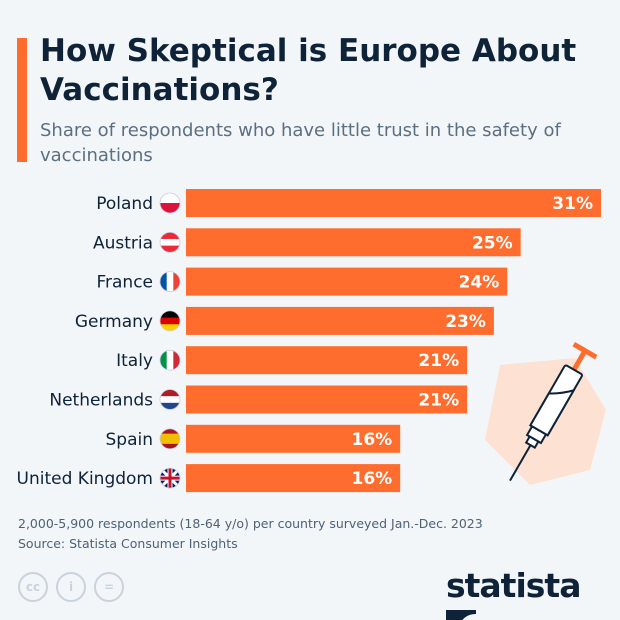  What do you see at coordinates (461, 615) in the screenshot?
I see `statista-logo-mark` at bounding box center [461, 615].